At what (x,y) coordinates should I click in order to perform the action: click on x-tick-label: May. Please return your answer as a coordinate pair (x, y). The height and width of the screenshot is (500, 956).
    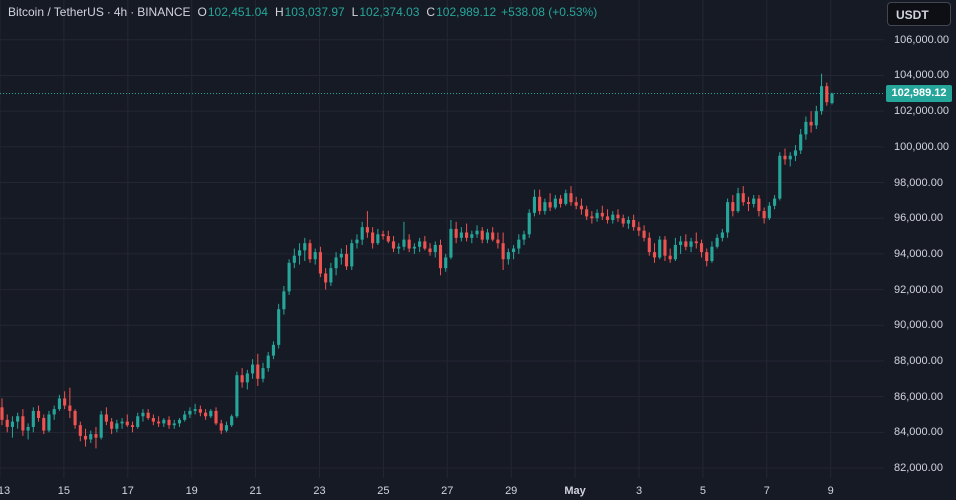
    Looking at the image, I should click on (575, 491).